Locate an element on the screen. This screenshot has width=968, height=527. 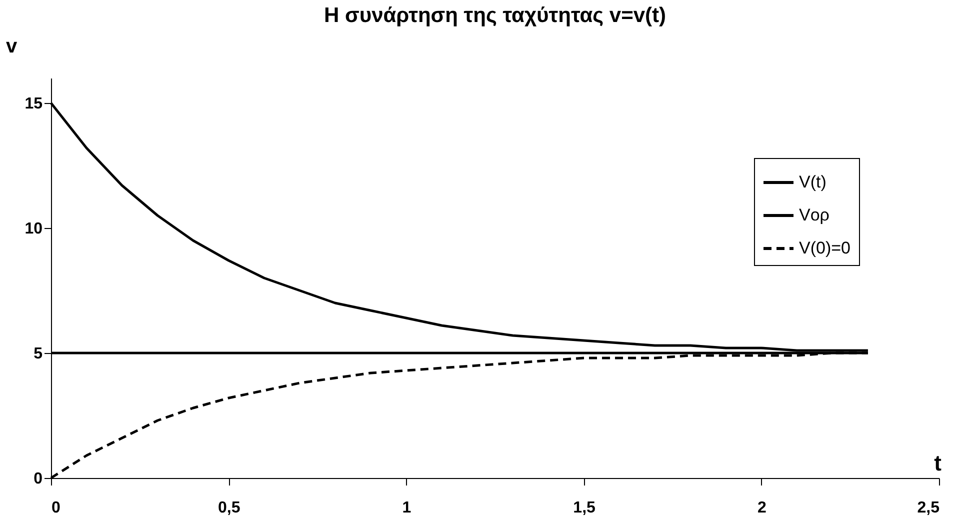
x-tick-label: 1 is located at coordinates (407, 508).